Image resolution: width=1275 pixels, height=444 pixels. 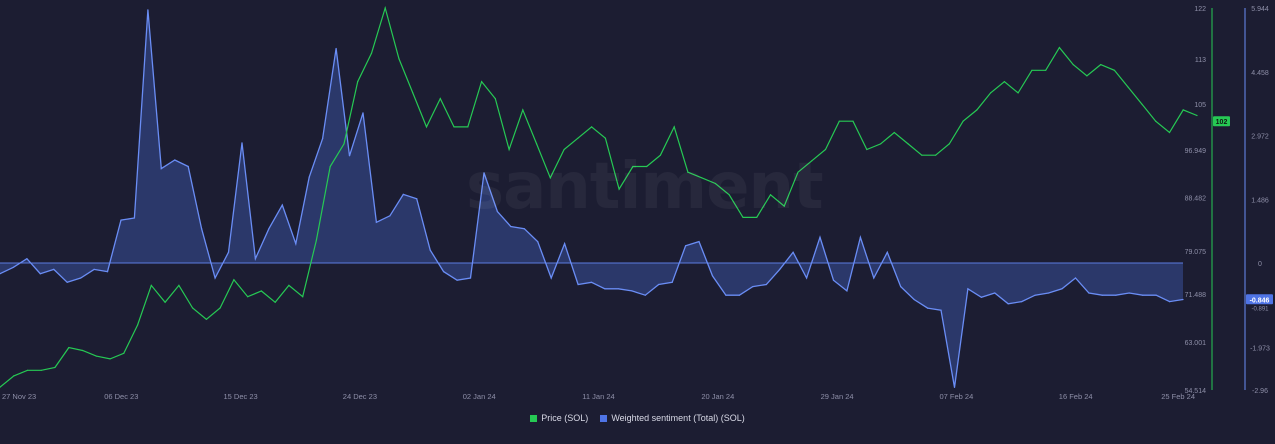 I want to click on sentiment-tick-label: 2.972, so click(x=1260, y=137).